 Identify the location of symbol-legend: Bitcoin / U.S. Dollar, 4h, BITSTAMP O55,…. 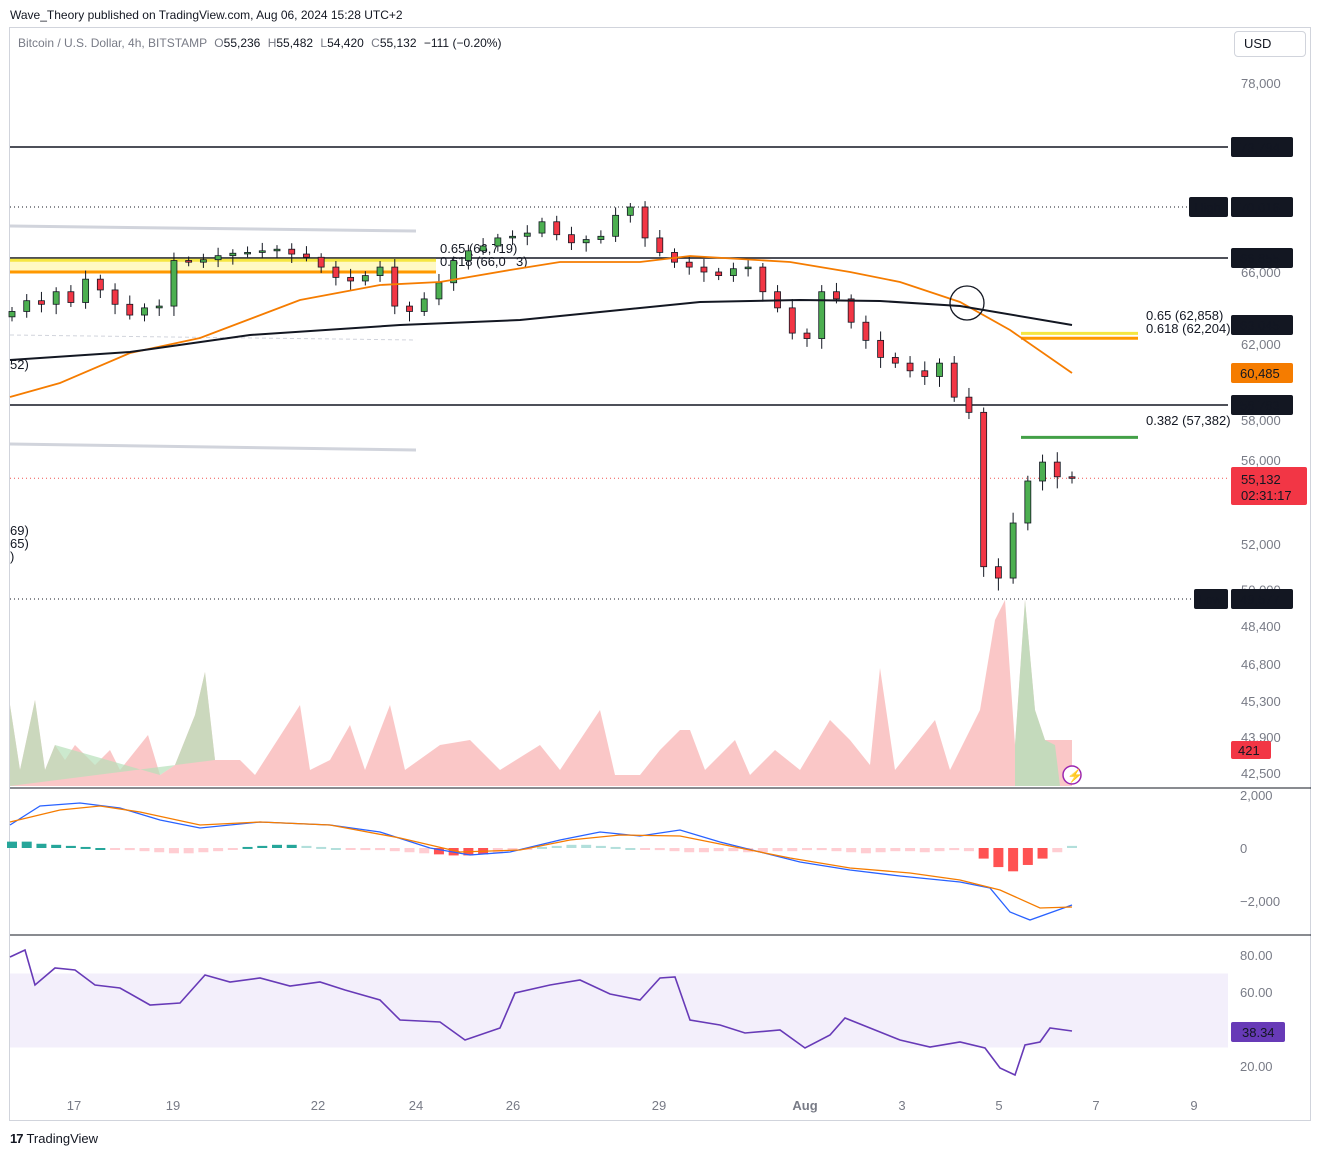
(259, 43).